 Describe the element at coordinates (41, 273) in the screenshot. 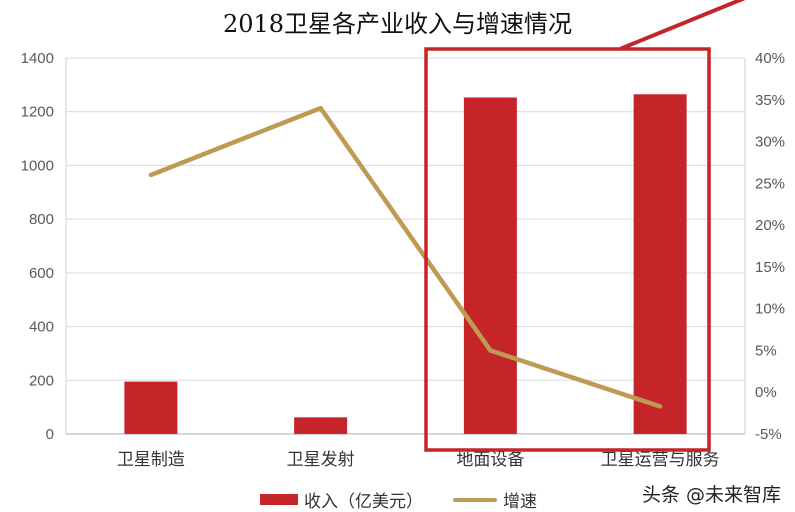

I see `left-axis-tick: 600` at that location.